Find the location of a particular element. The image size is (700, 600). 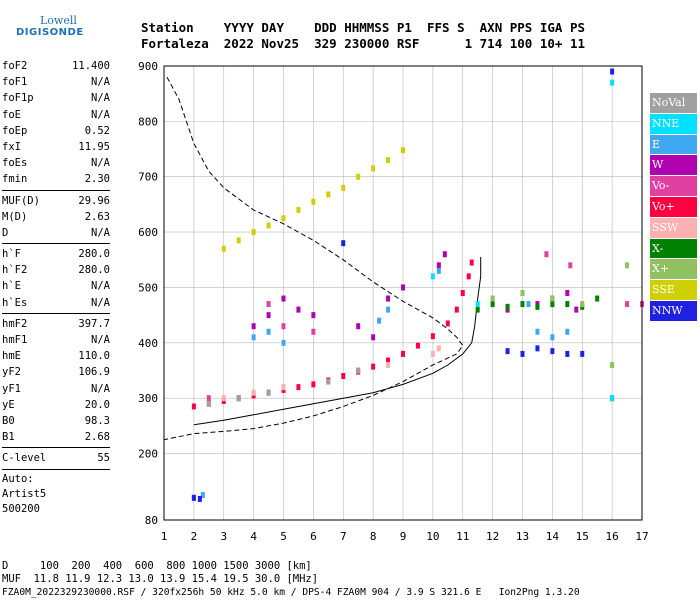

autoscaling-line3: 500200 is located at coordinates (21, 508).